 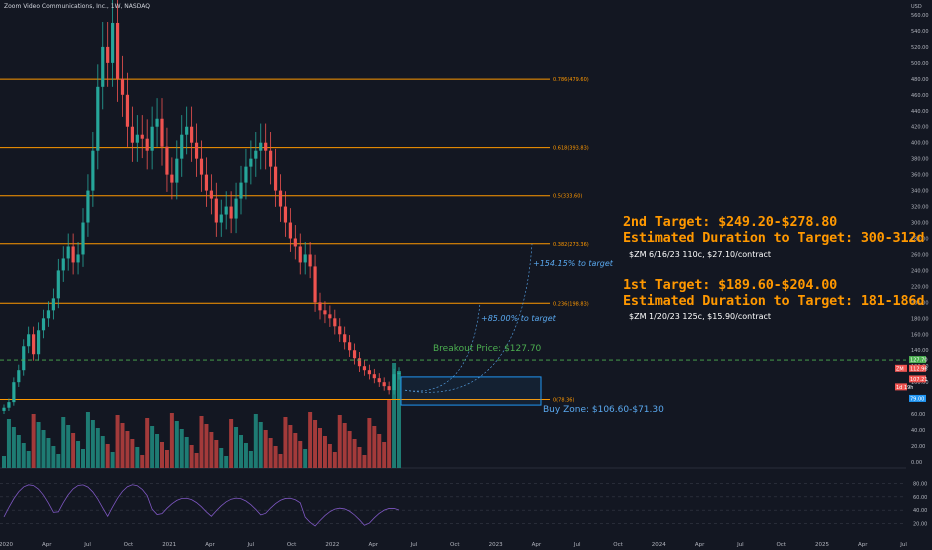 What do you see at coordinates (250, 545) in the screenshot?
I see `time-axis-tick: Jul` at bounding box center [250, 545].